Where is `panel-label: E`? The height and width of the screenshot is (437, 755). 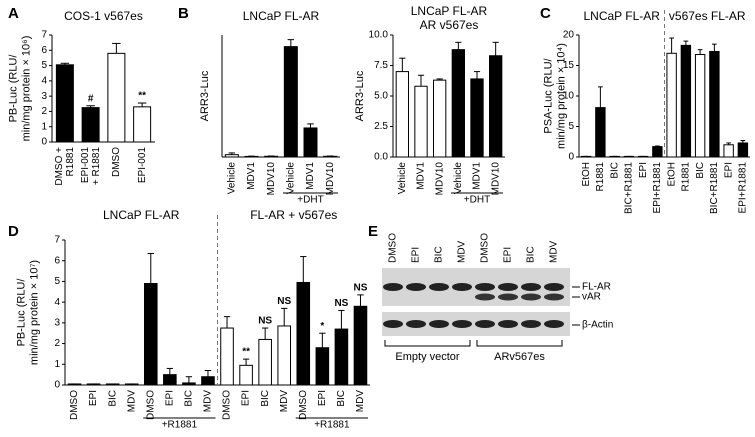 panel-label: E is located at coordinates (373, 231).